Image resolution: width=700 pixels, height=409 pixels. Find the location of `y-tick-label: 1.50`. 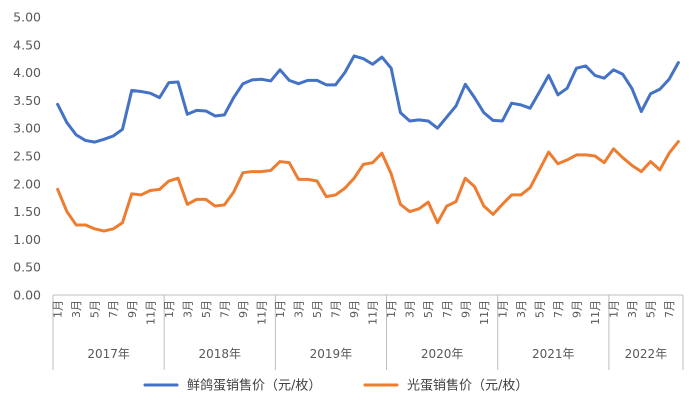

y-tick-label: 1.50 is located at coordinates (27, 211).